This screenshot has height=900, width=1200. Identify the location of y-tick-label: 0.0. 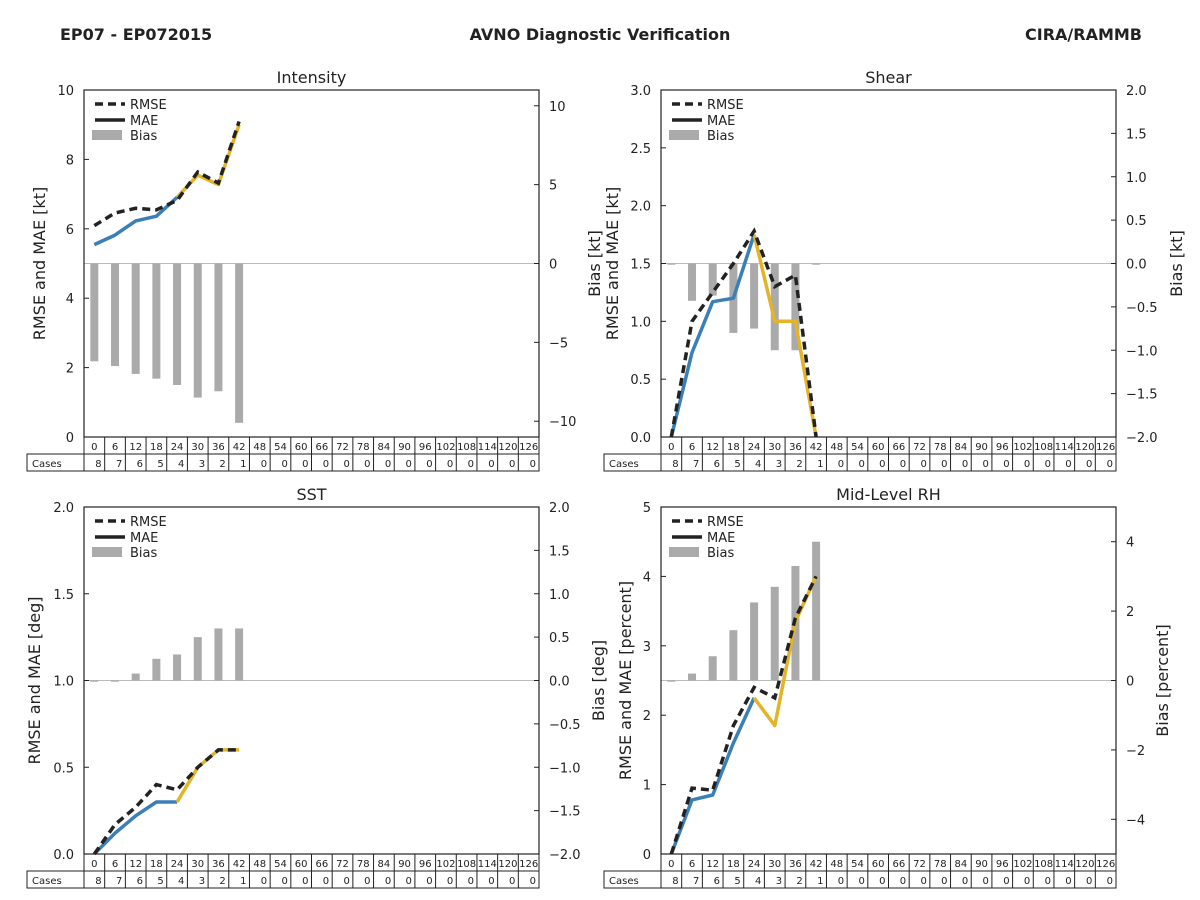
(640, 438).